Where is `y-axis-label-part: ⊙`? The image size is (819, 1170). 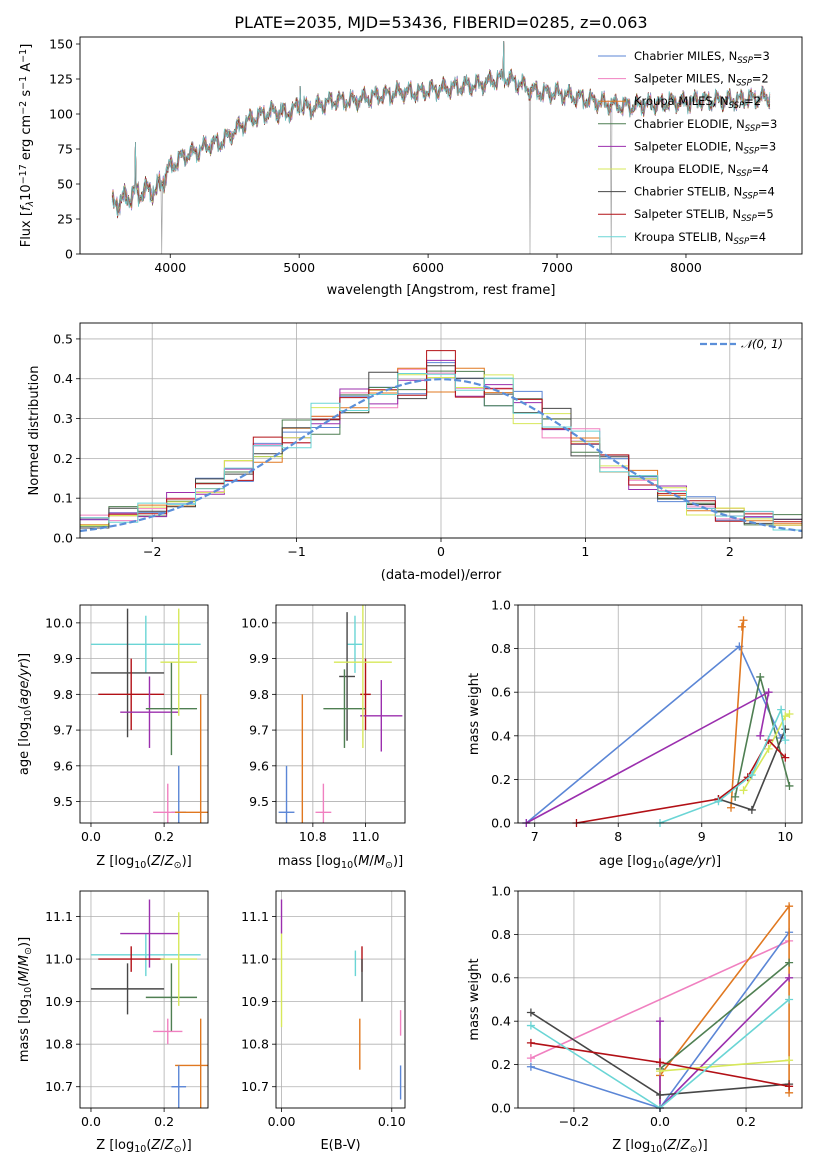 y-axis-label-part: ⊙ is located at coordinates (28, 951).